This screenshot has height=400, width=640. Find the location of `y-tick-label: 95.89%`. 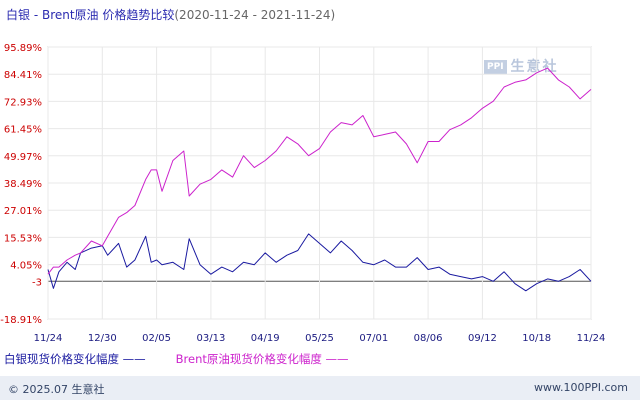

y-tick-label: 95.89% is located at coordinates (23, 48).